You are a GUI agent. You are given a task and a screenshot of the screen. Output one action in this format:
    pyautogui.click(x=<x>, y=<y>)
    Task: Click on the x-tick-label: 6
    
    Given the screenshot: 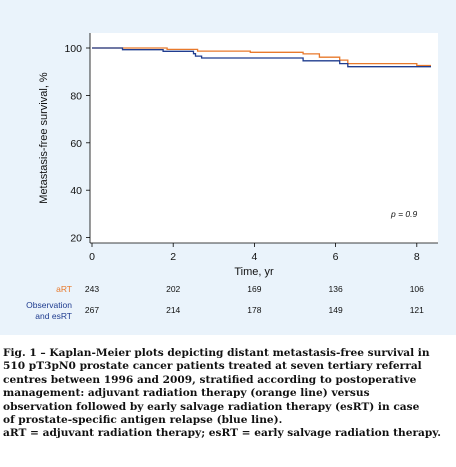 What is the action you would take?
    pyautogui.click(x=336, y=257)
    